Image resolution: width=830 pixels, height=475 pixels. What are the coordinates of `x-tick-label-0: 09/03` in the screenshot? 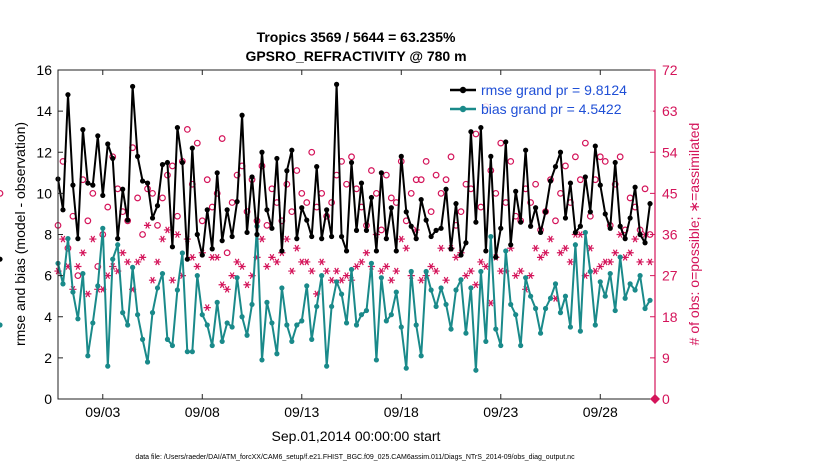 It's located at (102, 412).